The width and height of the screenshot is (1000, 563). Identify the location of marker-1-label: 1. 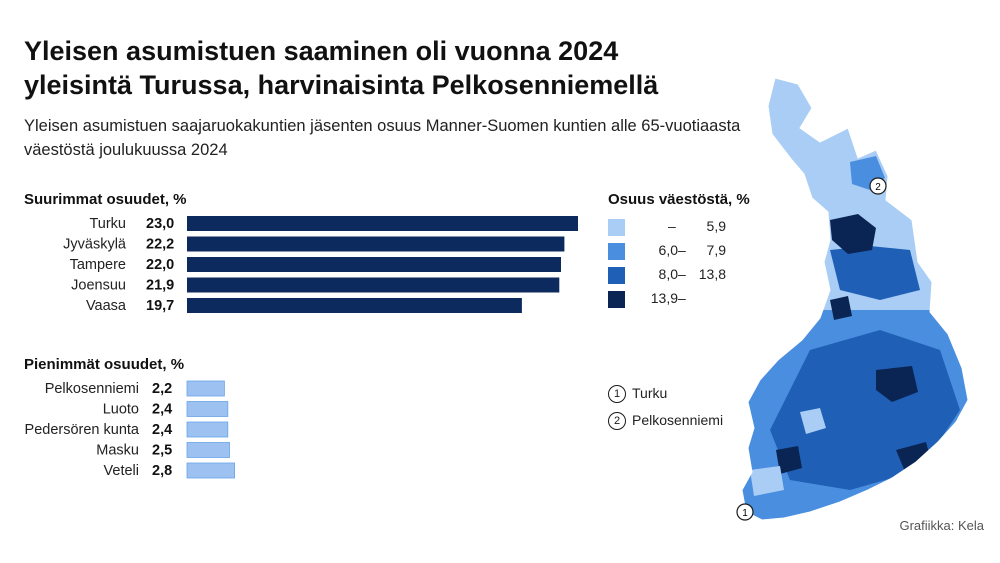
(745, 513).